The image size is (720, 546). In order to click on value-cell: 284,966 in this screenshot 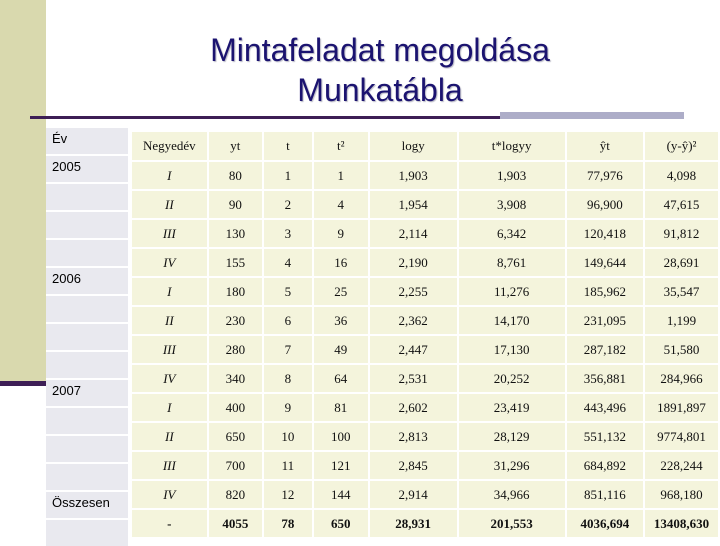, I will do `click(681, 378)`.